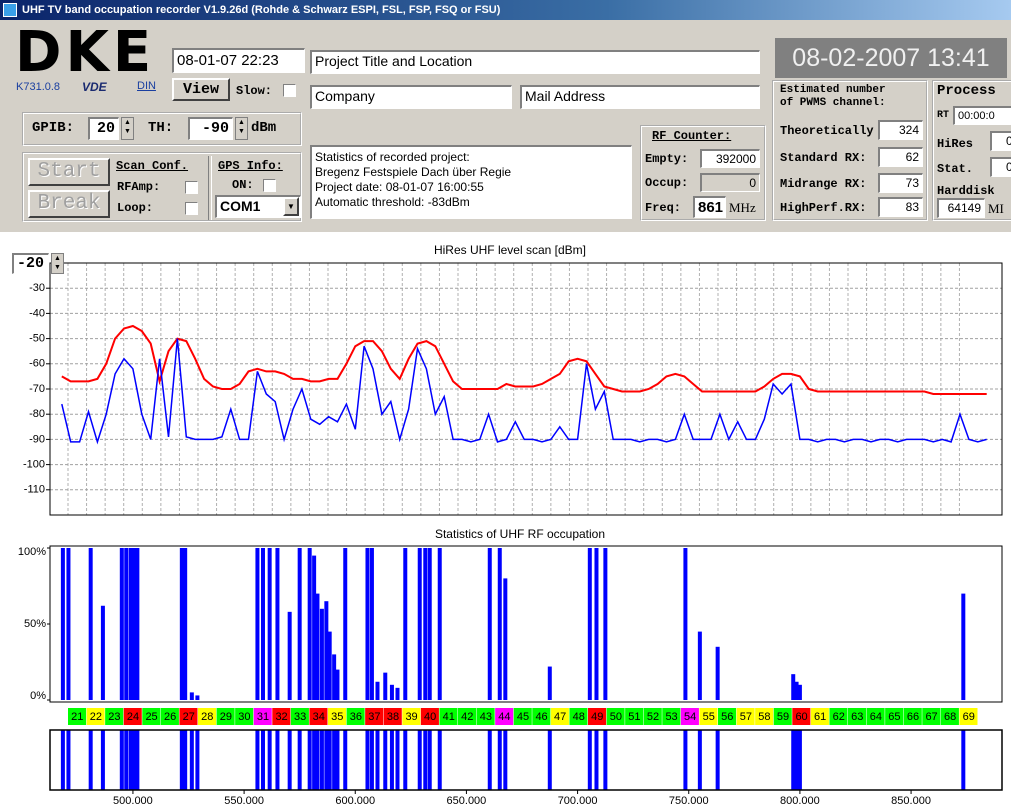 This screenshot has height=811, width=1011. I want to click on channel-label: 41, so click(449, 717).